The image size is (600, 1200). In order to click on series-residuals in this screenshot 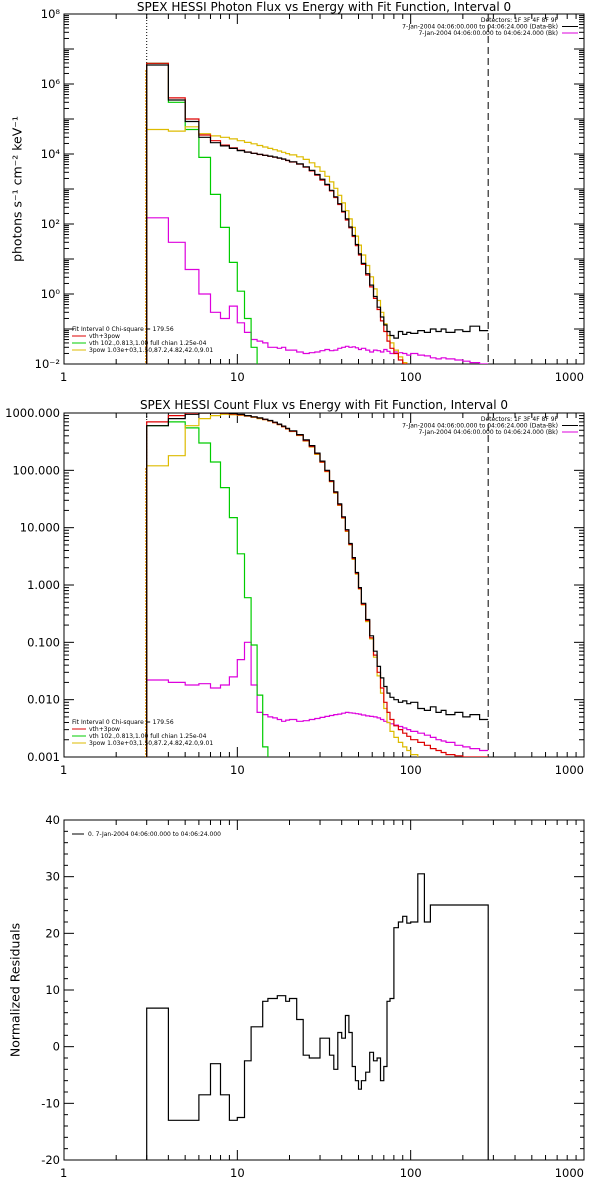, I will do `click(317, 1016)`.